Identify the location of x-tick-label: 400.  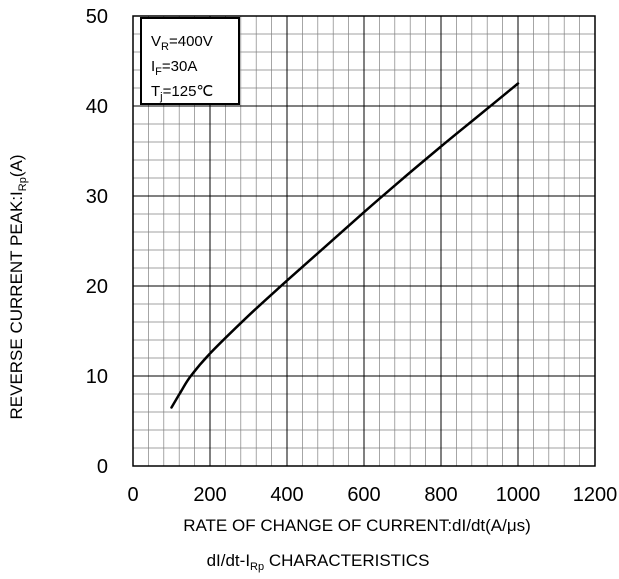
(286, 495).